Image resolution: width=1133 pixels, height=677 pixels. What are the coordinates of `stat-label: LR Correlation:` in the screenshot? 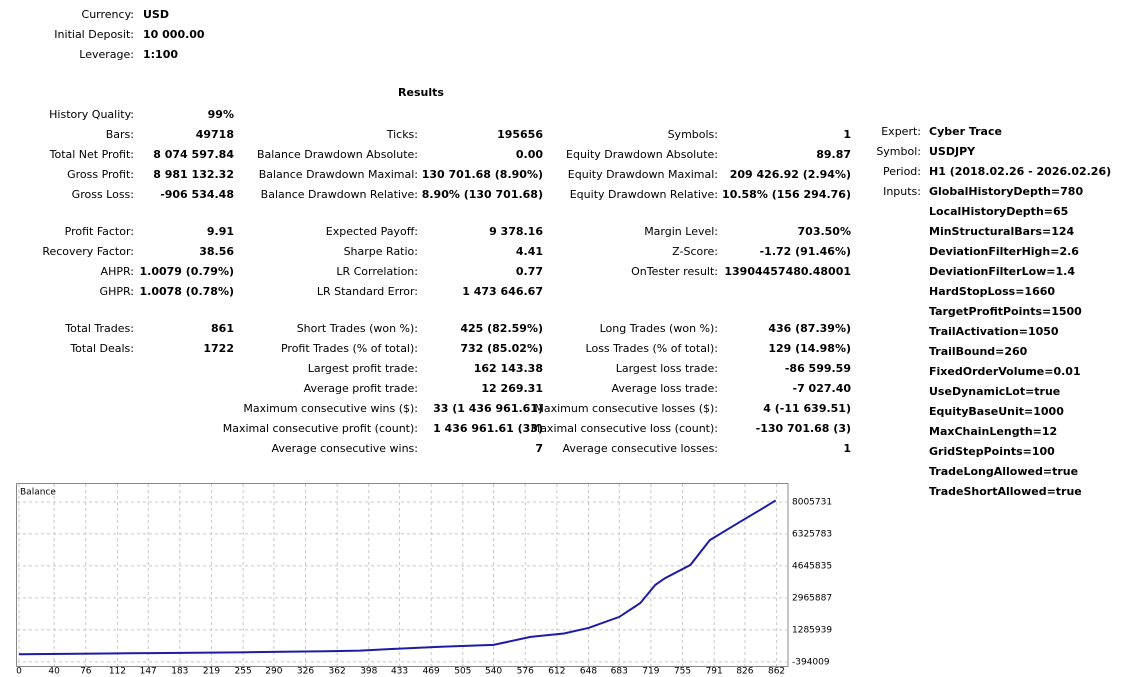 It's located at (377, 271).